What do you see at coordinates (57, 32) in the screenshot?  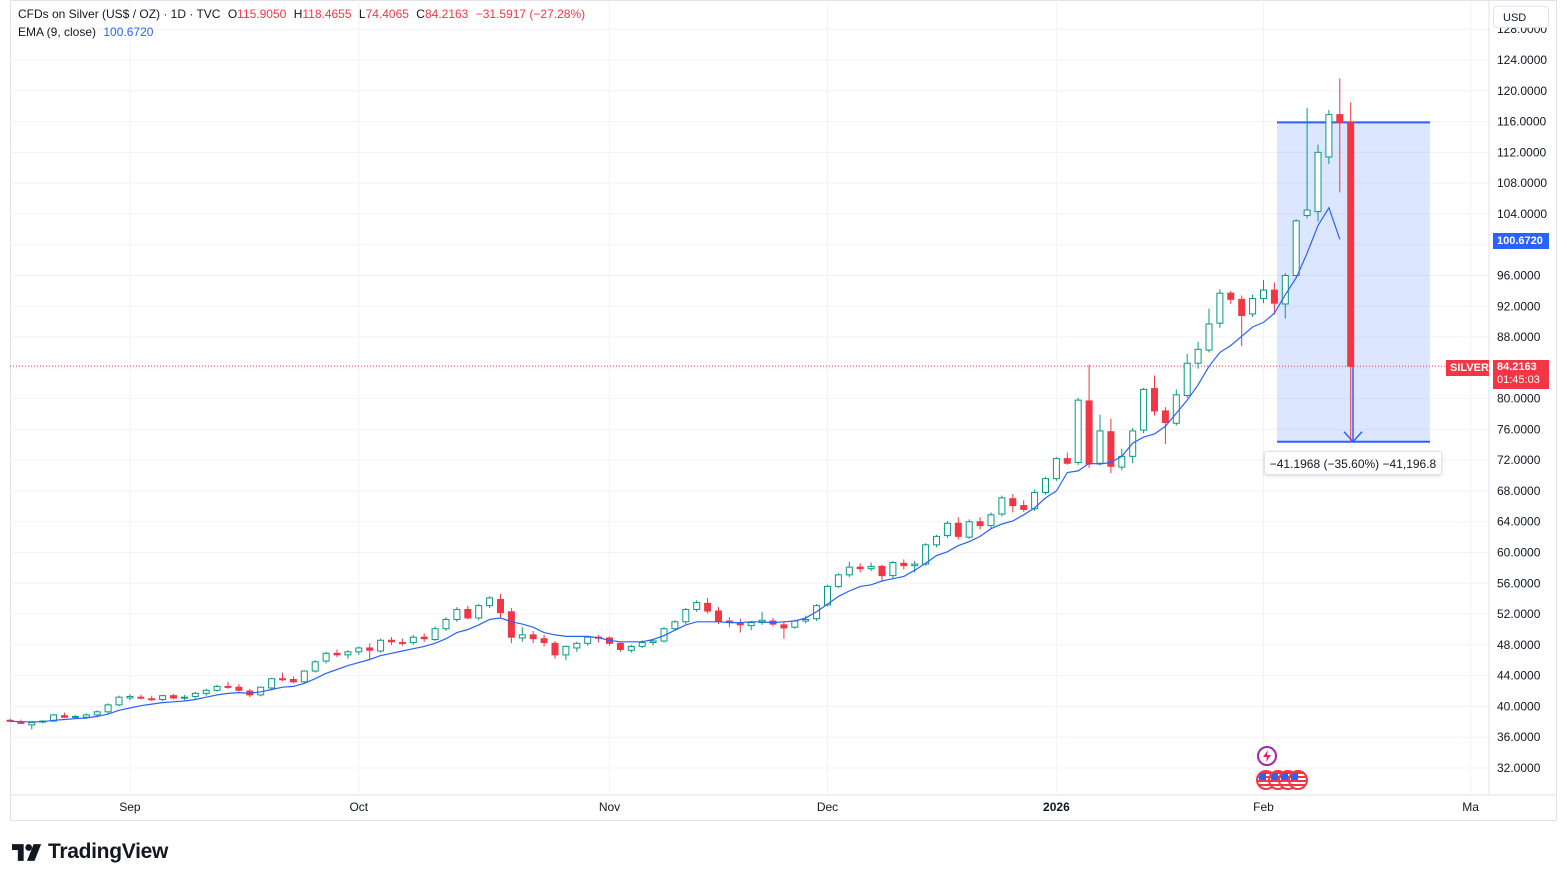 I see `indicator-name: EMA (9, close)` at bounding box center [57, 32].